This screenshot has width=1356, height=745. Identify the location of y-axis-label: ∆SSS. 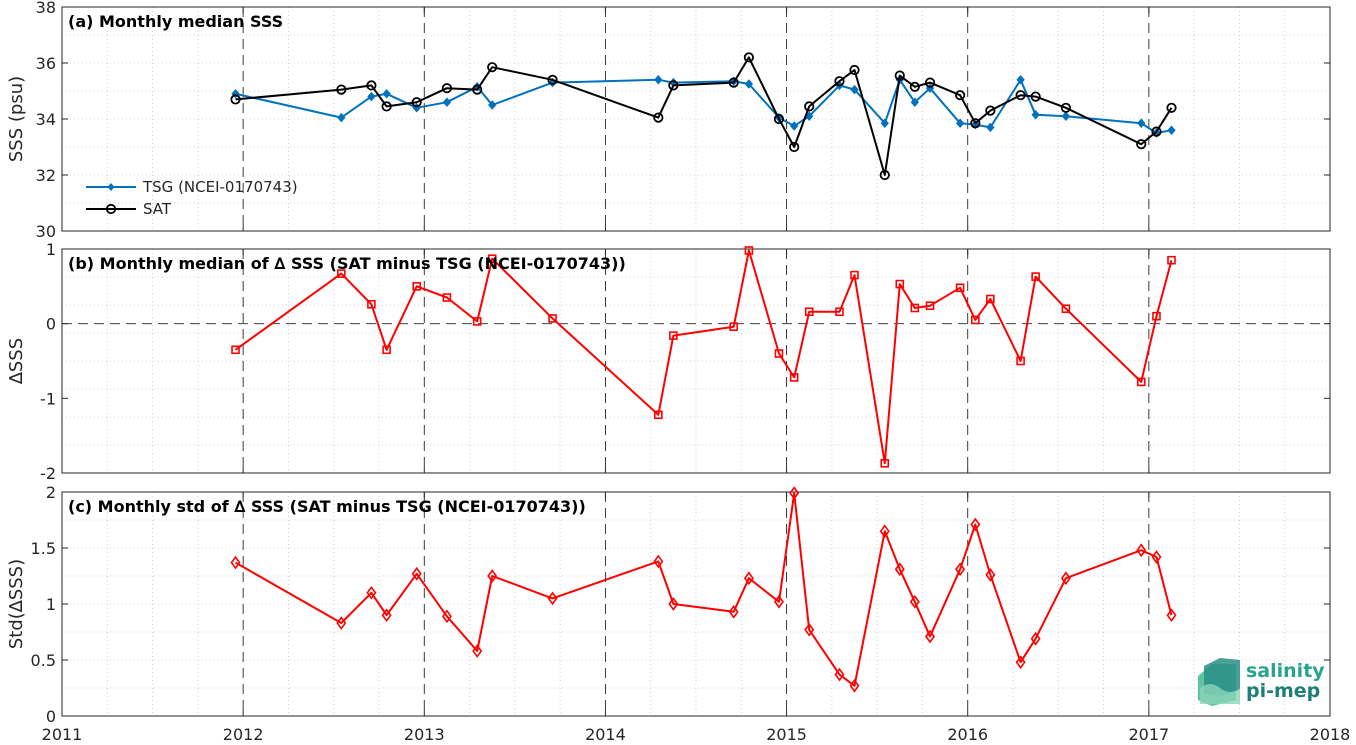
(16, 361).